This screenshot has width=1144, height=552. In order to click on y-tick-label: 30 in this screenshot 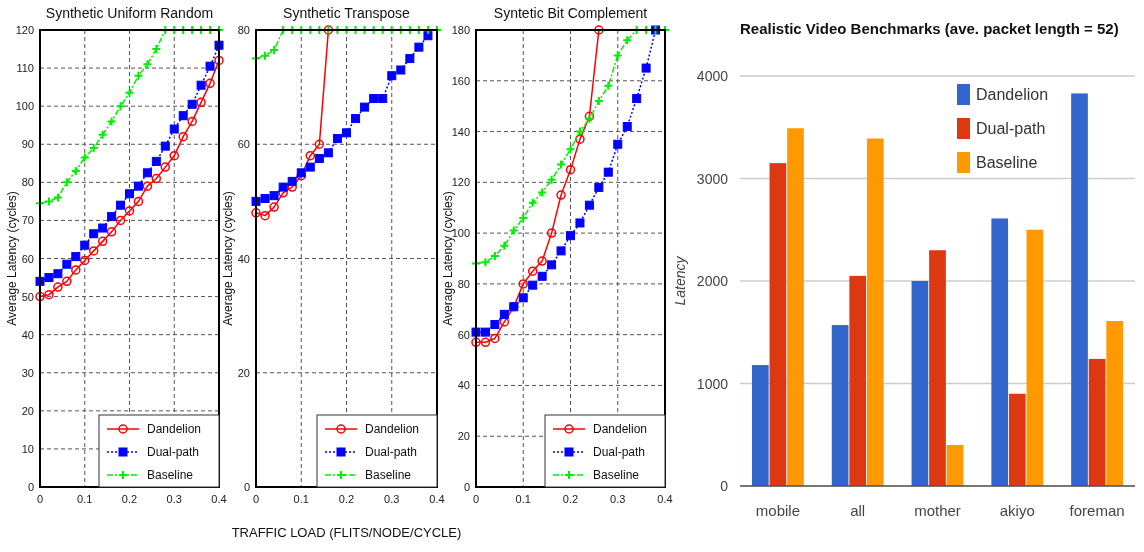, I will do `click(27, 372)`.